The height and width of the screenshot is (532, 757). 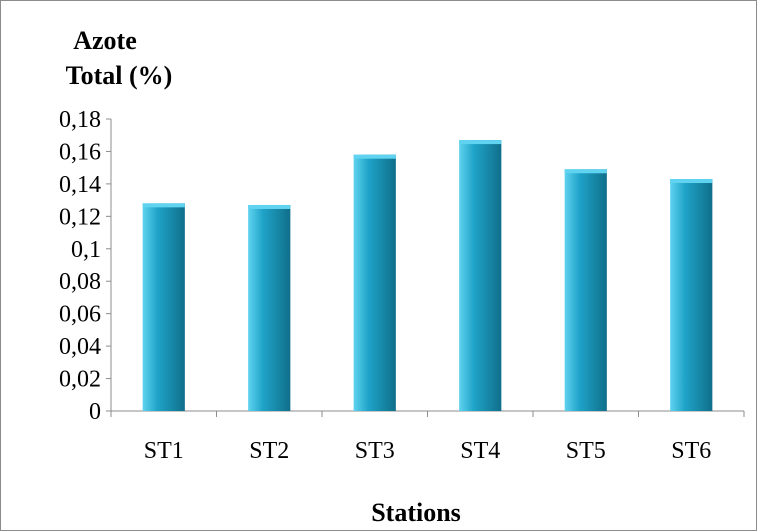 What do you see at coordinates (95, 412) in the screenshot?
I see `y-tick-label: 0` at bounding box center [95, 412].